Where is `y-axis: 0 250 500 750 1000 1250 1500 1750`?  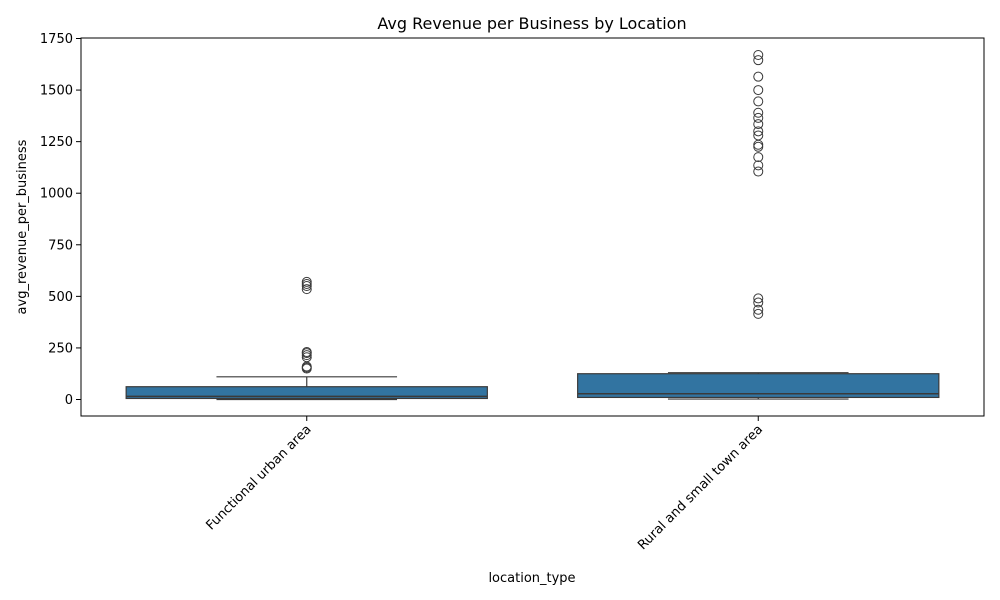
y-axis: 0 250 500 750 1000 1250 1500 1750 is located at coordinates (60, 220).